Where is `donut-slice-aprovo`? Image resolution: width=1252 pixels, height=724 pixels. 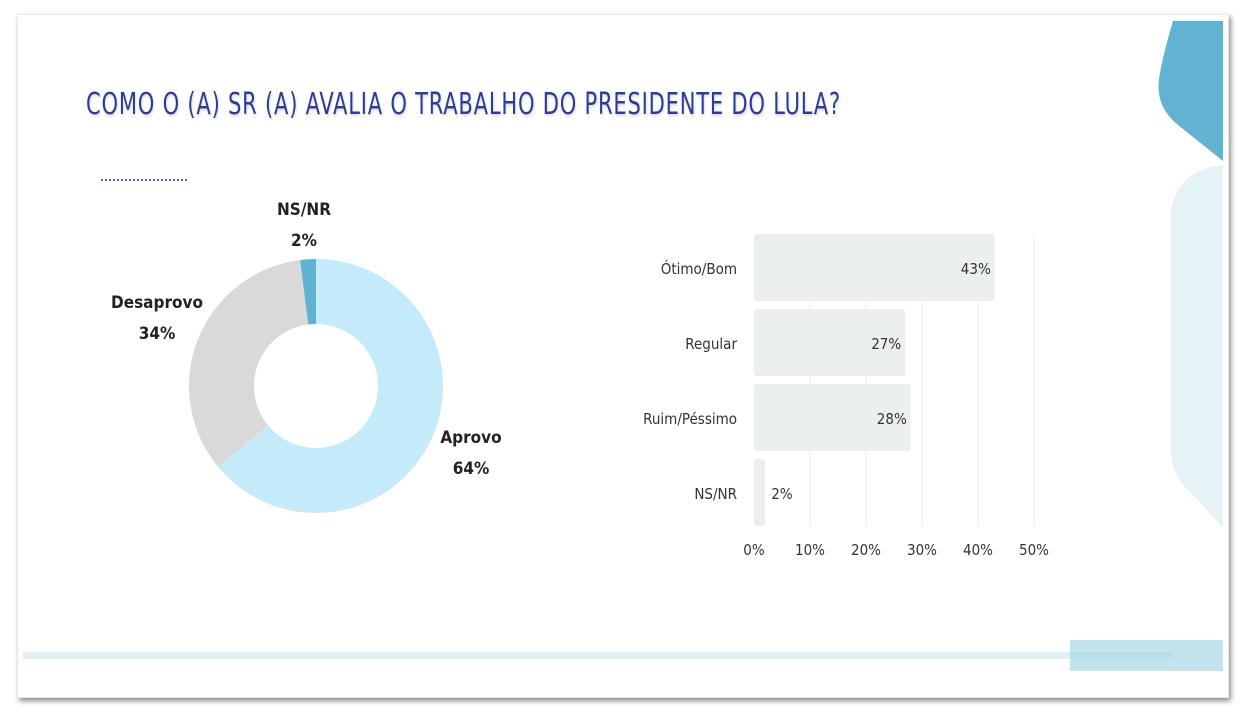
donut-slice-aprovo is located at coordinates (330, 386).